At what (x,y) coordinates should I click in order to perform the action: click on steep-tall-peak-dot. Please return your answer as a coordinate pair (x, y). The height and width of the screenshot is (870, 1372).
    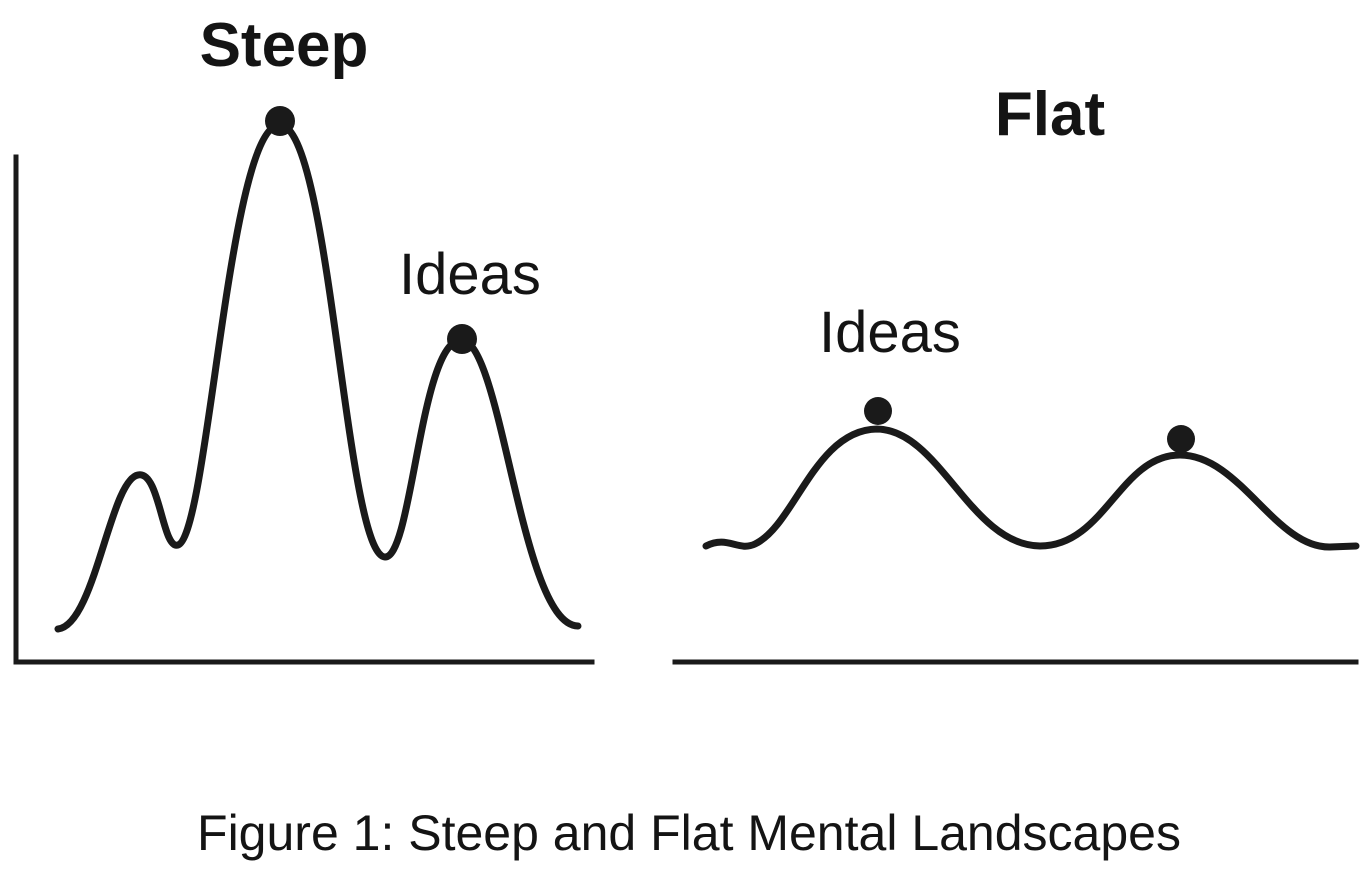
    Looking at the image, I should click on (280, 121).